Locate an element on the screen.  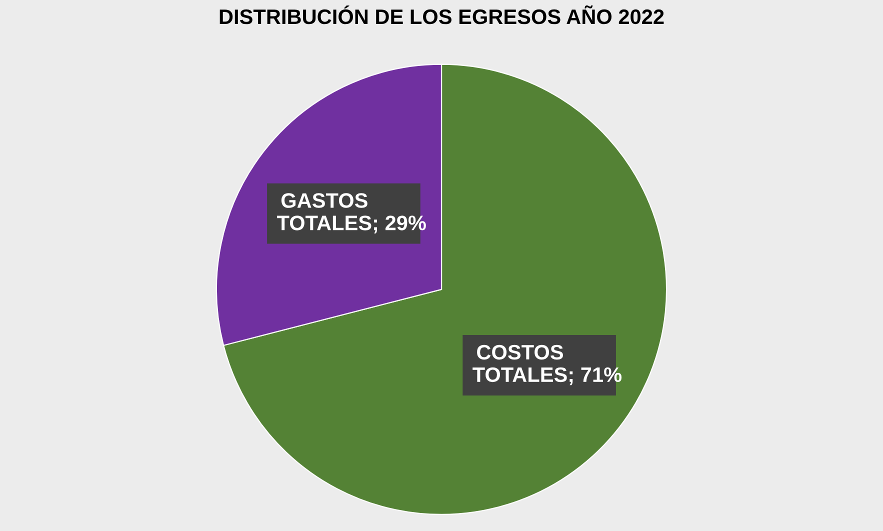
chart-title: DISTRIBUCIÓN DE LOS EGRESOS AÑO 2022 is located at coordinates (442, 14).